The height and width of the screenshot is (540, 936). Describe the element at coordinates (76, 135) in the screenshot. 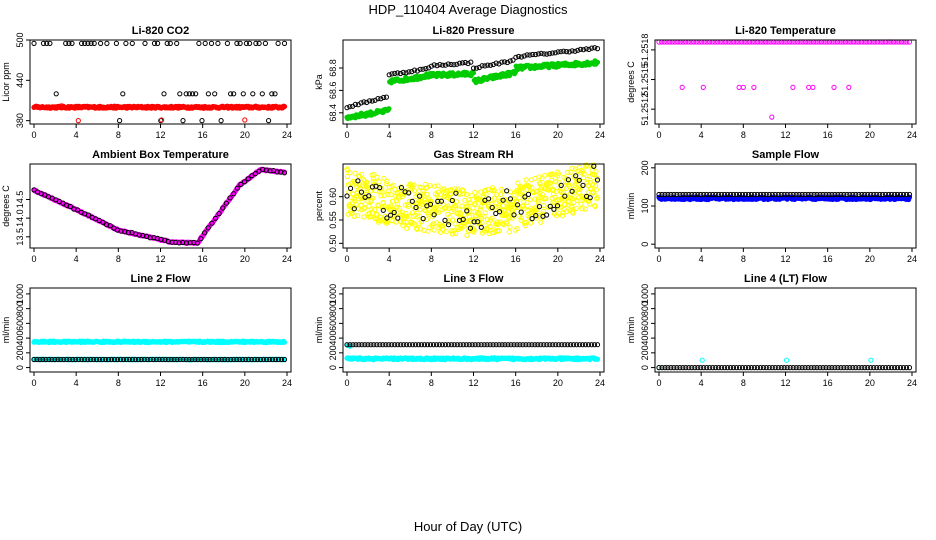

I see `x-tick-label: 4` at that location.